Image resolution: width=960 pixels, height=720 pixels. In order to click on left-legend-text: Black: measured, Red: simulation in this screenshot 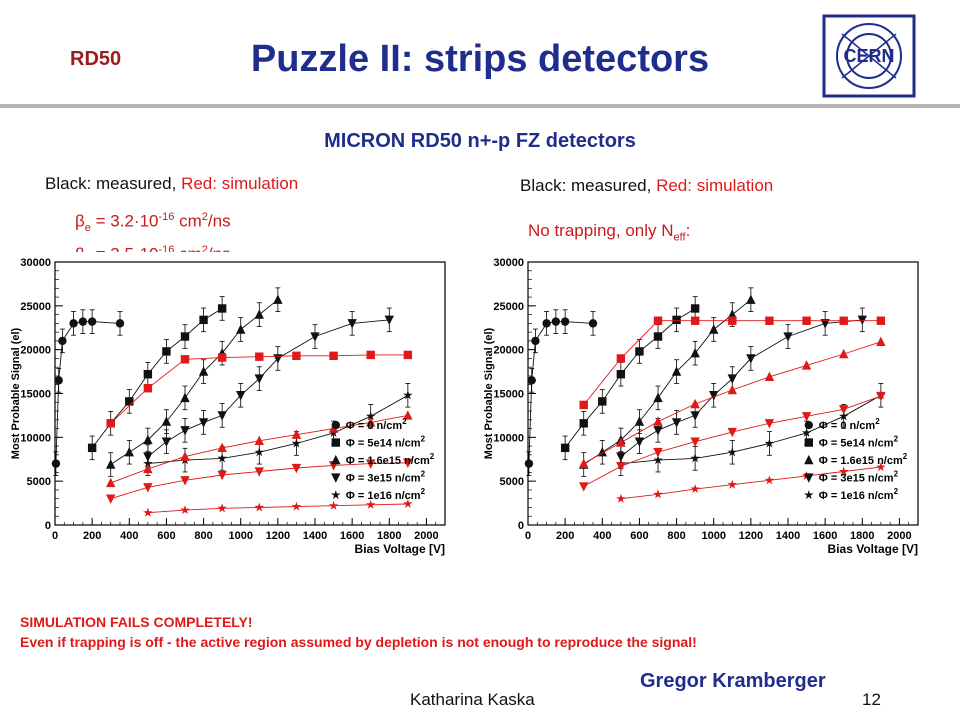, I will do `click(171, 184)`.